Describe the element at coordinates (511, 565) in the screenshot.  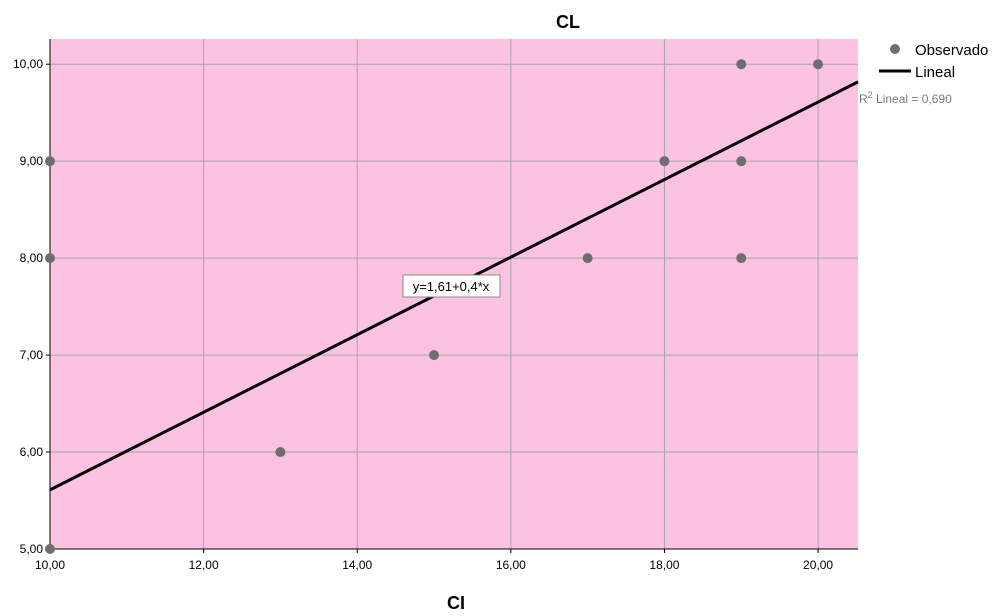
I see `x-tick-label: 16,00` at that location.